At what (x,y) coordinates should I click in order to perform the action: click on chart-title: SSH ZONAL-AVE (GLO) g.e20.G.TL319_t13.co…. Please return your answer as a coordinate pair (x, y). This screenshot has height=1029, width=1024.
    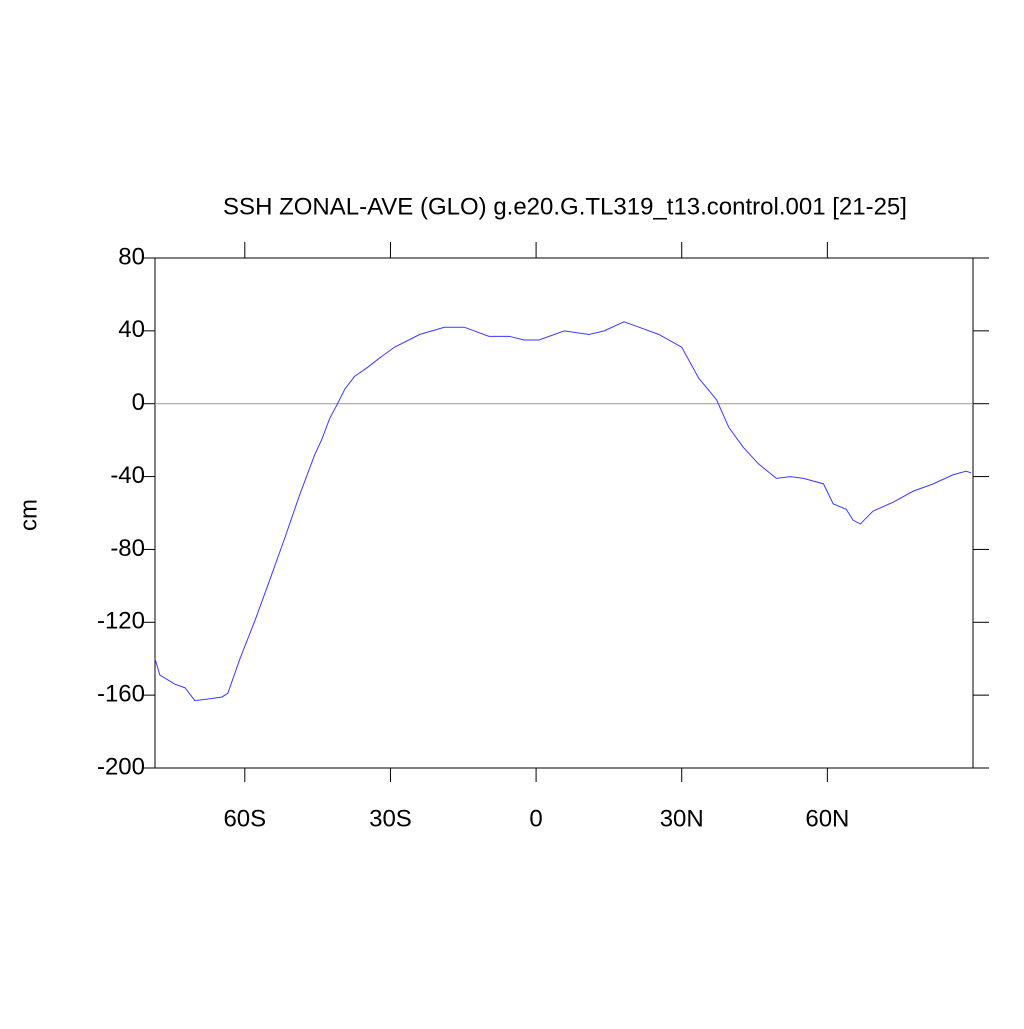
    Looking at the image, I should click on (565, 206).